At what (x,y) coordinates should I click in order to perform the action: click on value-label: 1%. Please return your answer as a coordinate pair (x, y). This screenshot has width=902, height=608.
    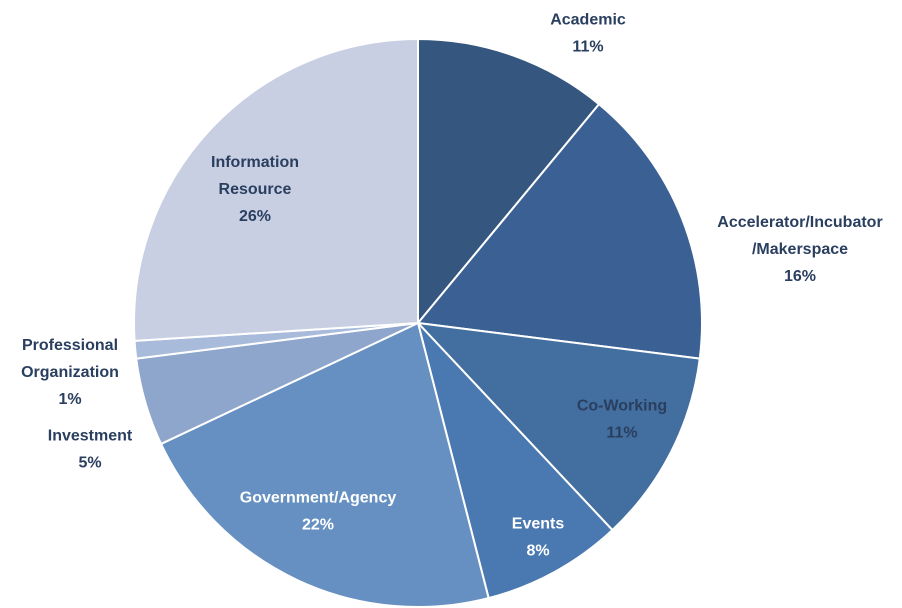
    Looking at the image, I should click on (69, 399).